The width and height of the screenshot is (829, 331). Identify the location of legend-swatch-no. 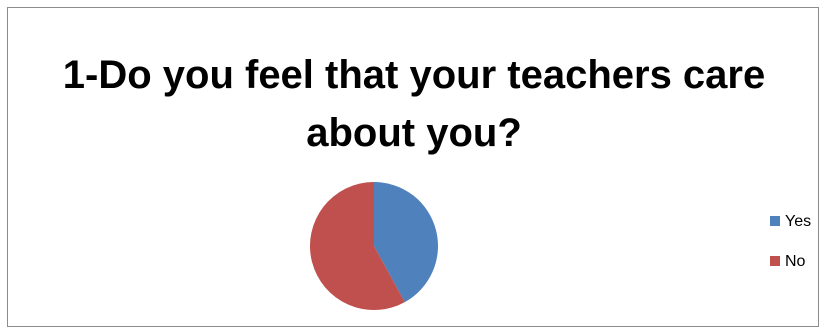
(775, 261).